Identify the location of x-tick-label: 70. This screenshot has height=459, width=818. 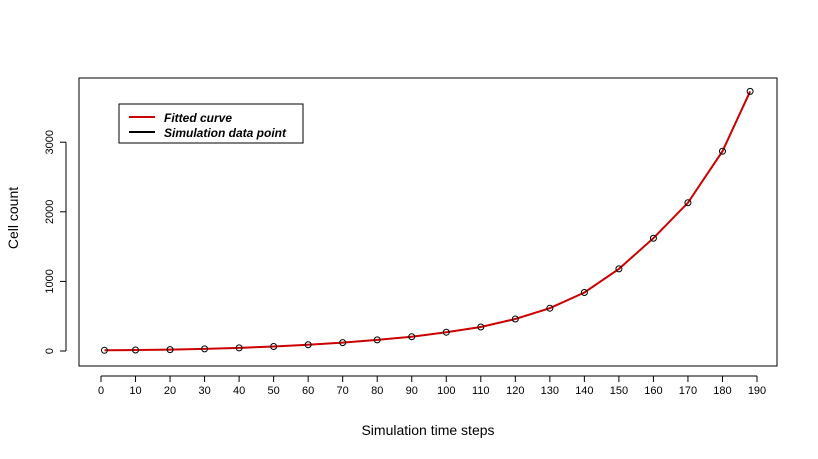
(343, 391).